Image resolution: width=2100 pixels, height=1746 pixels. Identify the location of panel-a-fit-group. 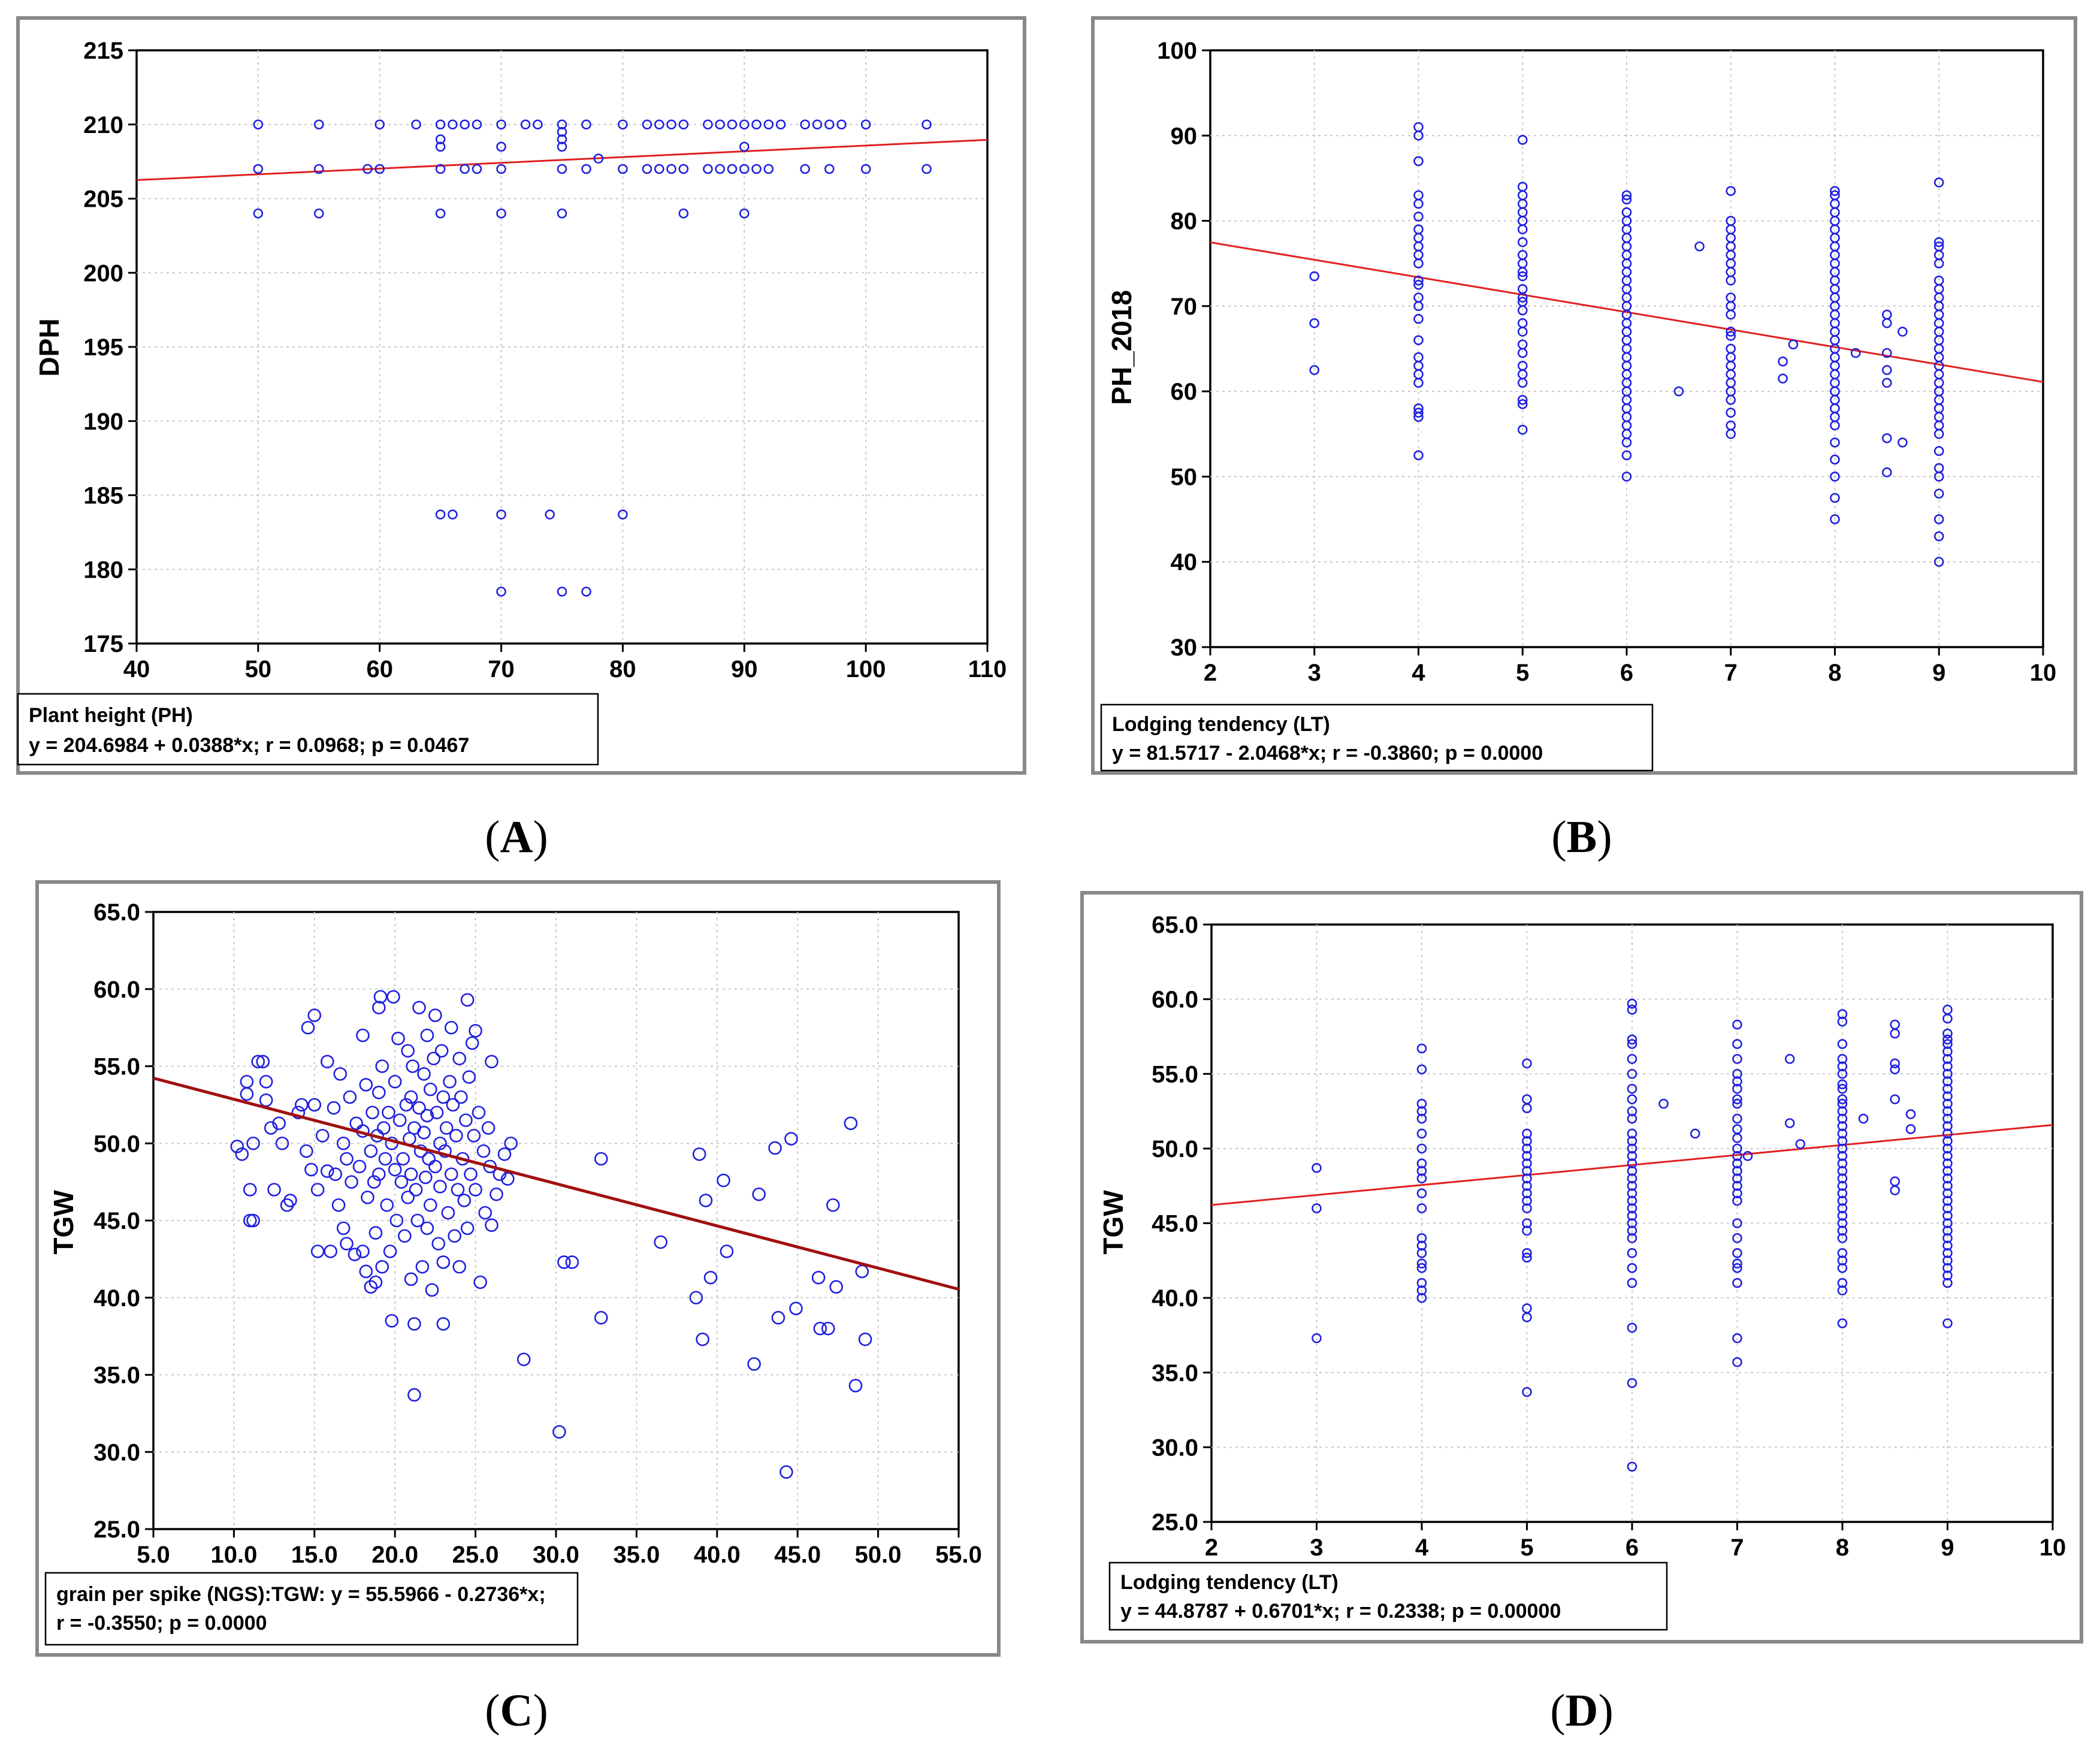
(562, 160).